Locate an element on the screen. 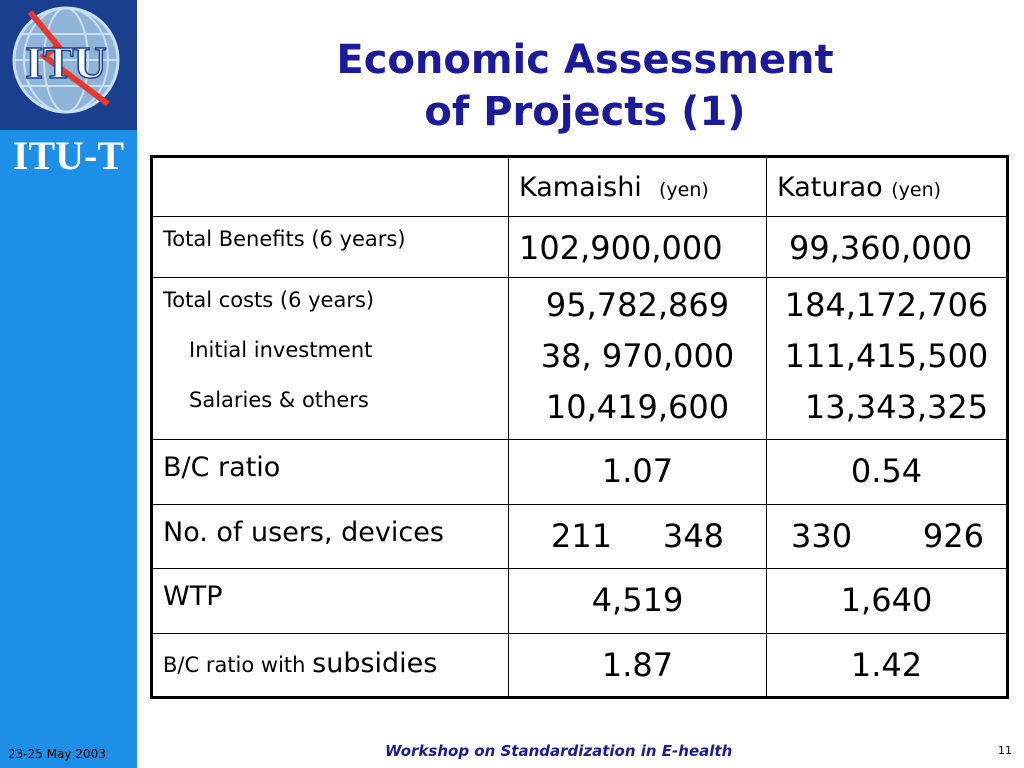 The width and height of the screenshot is (1024, 768). katurao-value-cell: 99,360,000 is located at coordinates (887, 247).